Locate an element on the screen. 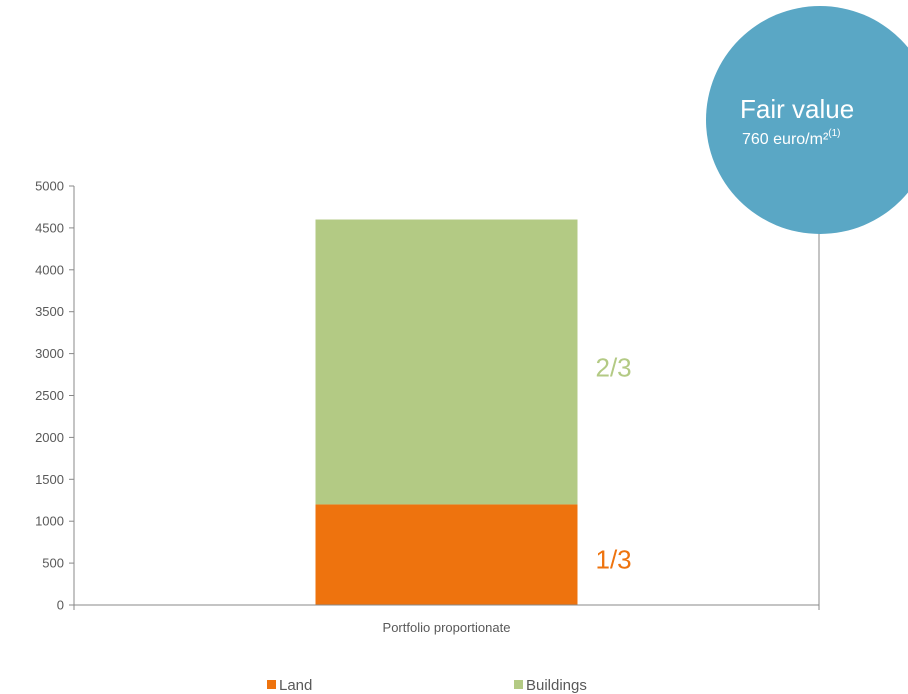 This screenshot has height=694, width=908. fair-value-title: Fair value is located at coordinates (797, 109).